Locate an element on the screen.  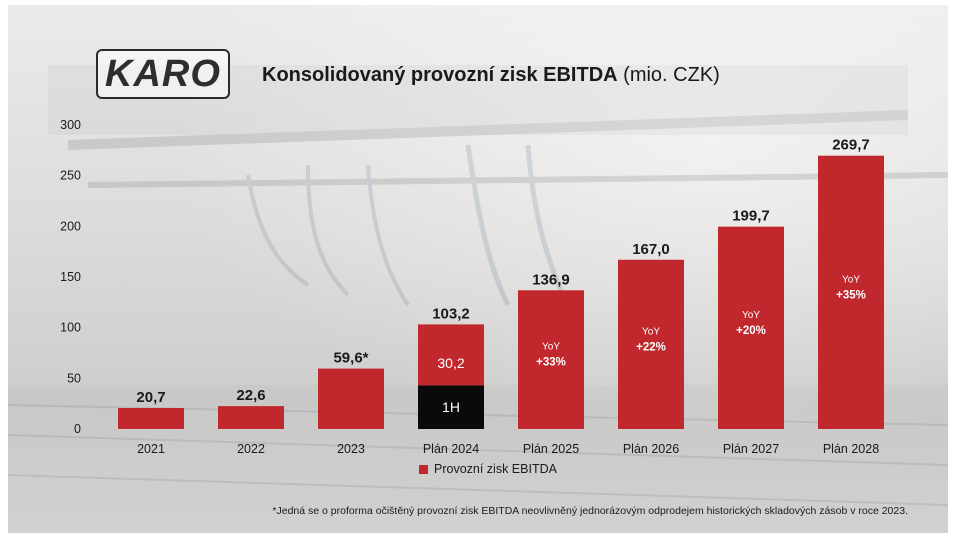
y-tick-label: 0 is located at coordinates (77, 429).